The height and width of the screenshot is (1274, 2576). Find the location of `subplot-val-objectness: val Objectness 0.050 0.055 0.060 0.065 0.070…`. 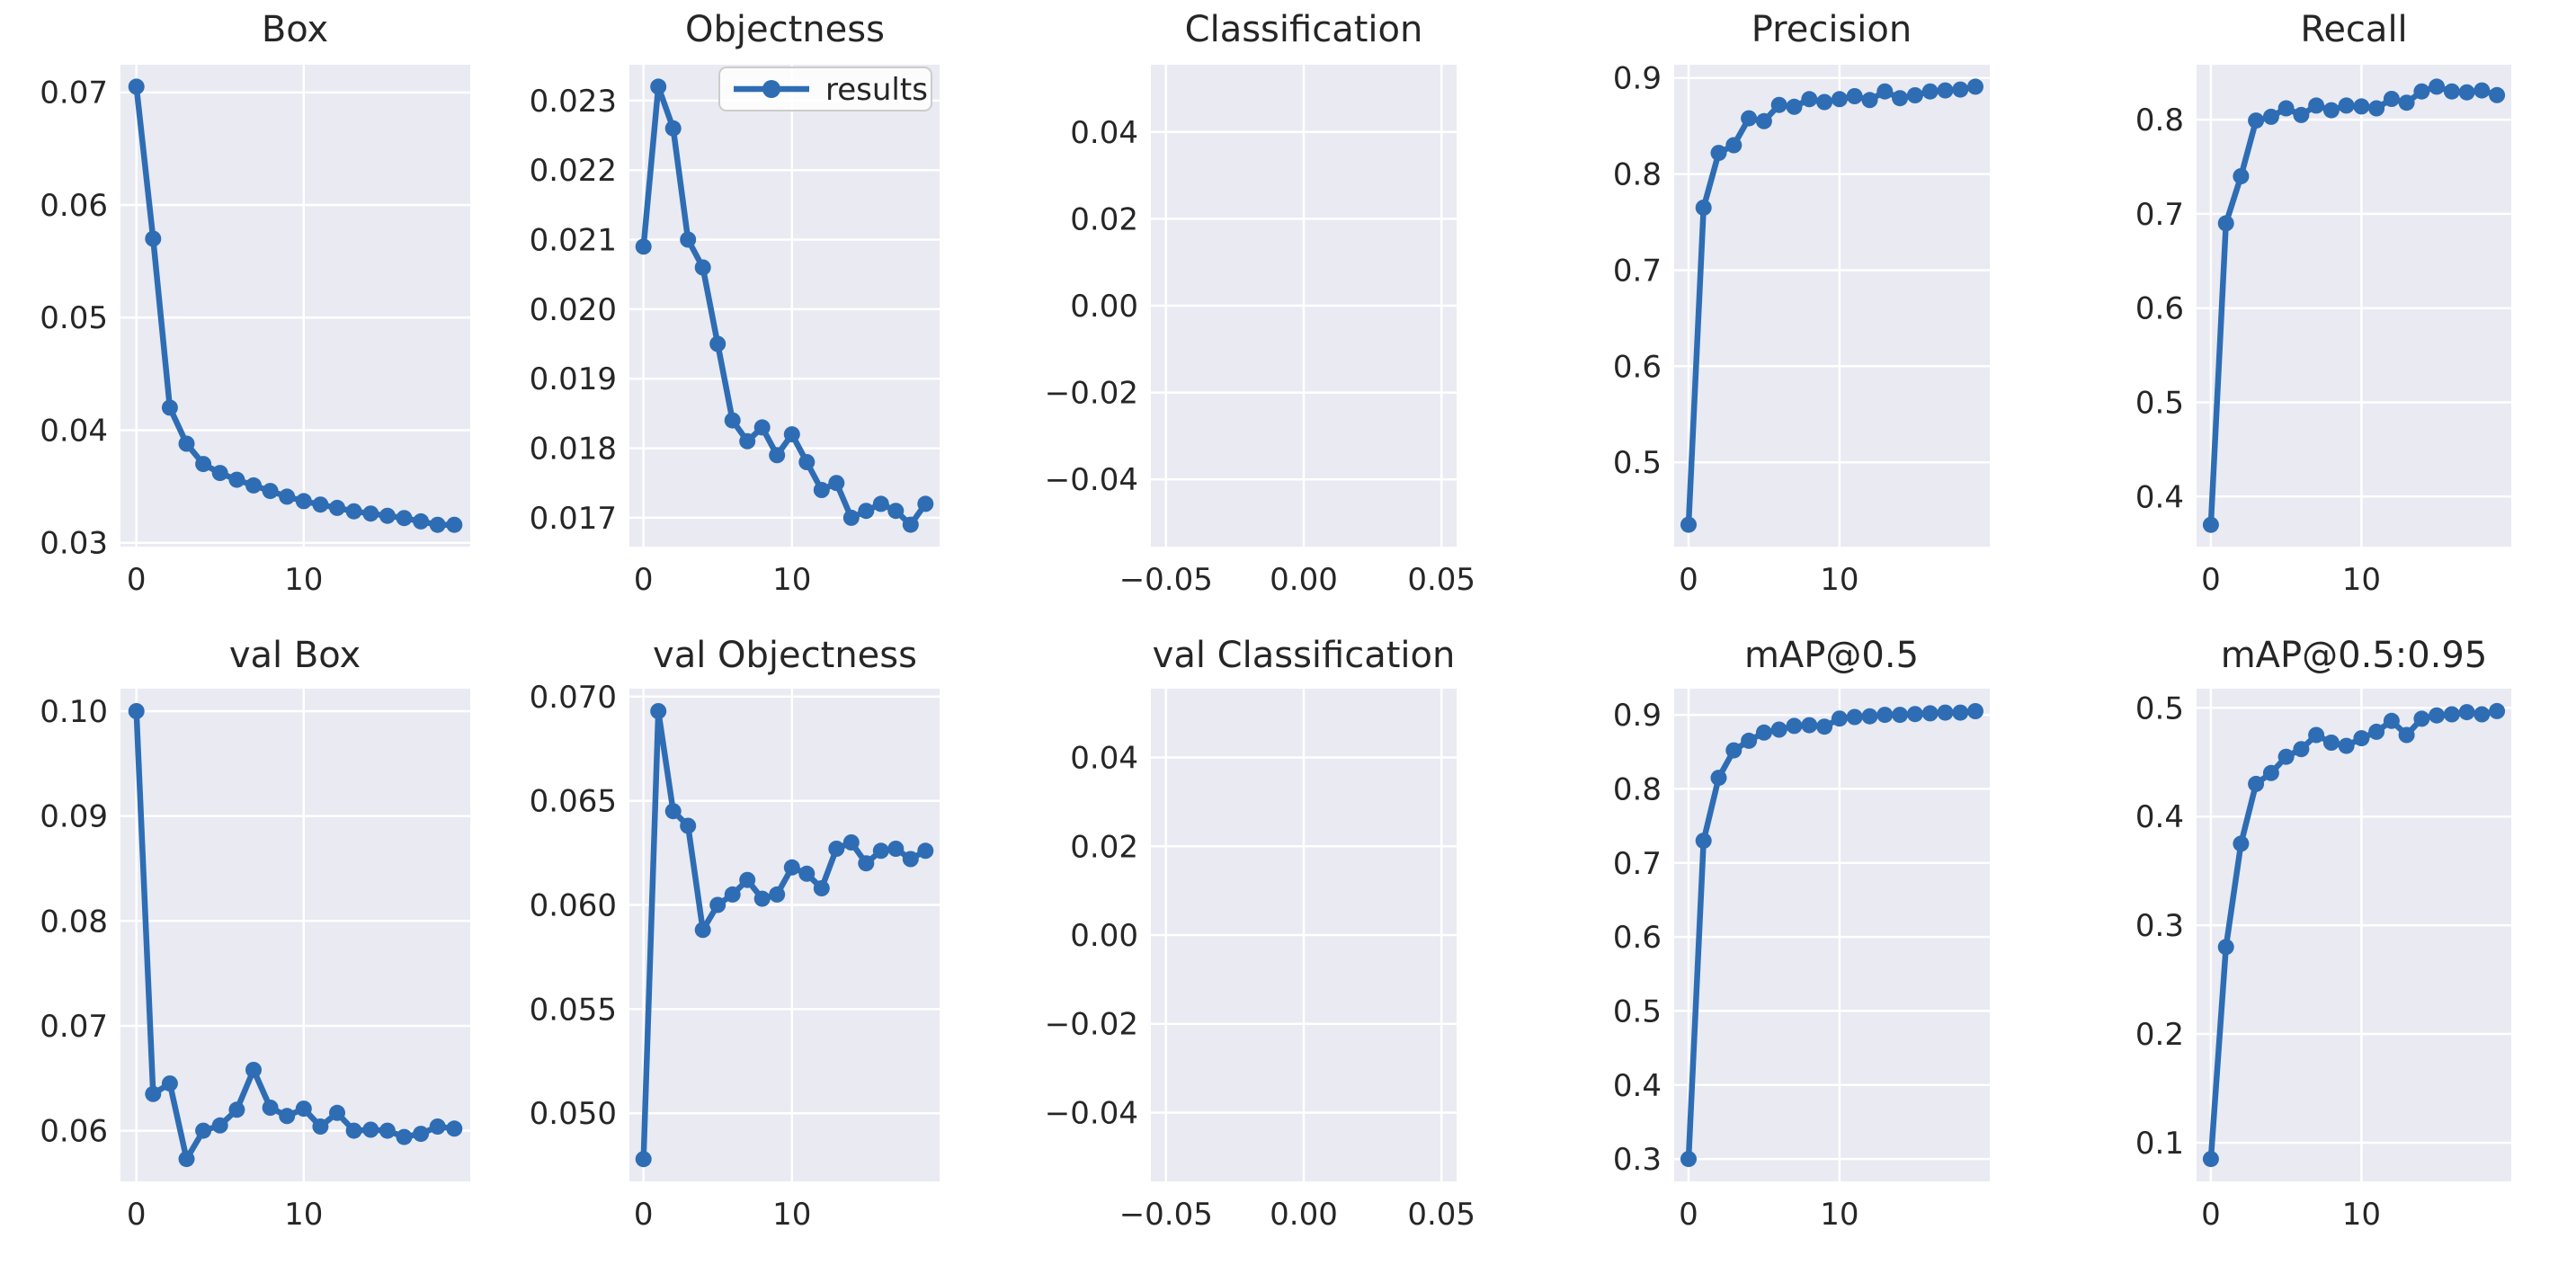

subplot-val-objectness: val Objectness 0.050 0.055 0.060 0.065 0.070… is located at coordinates (773, 955).